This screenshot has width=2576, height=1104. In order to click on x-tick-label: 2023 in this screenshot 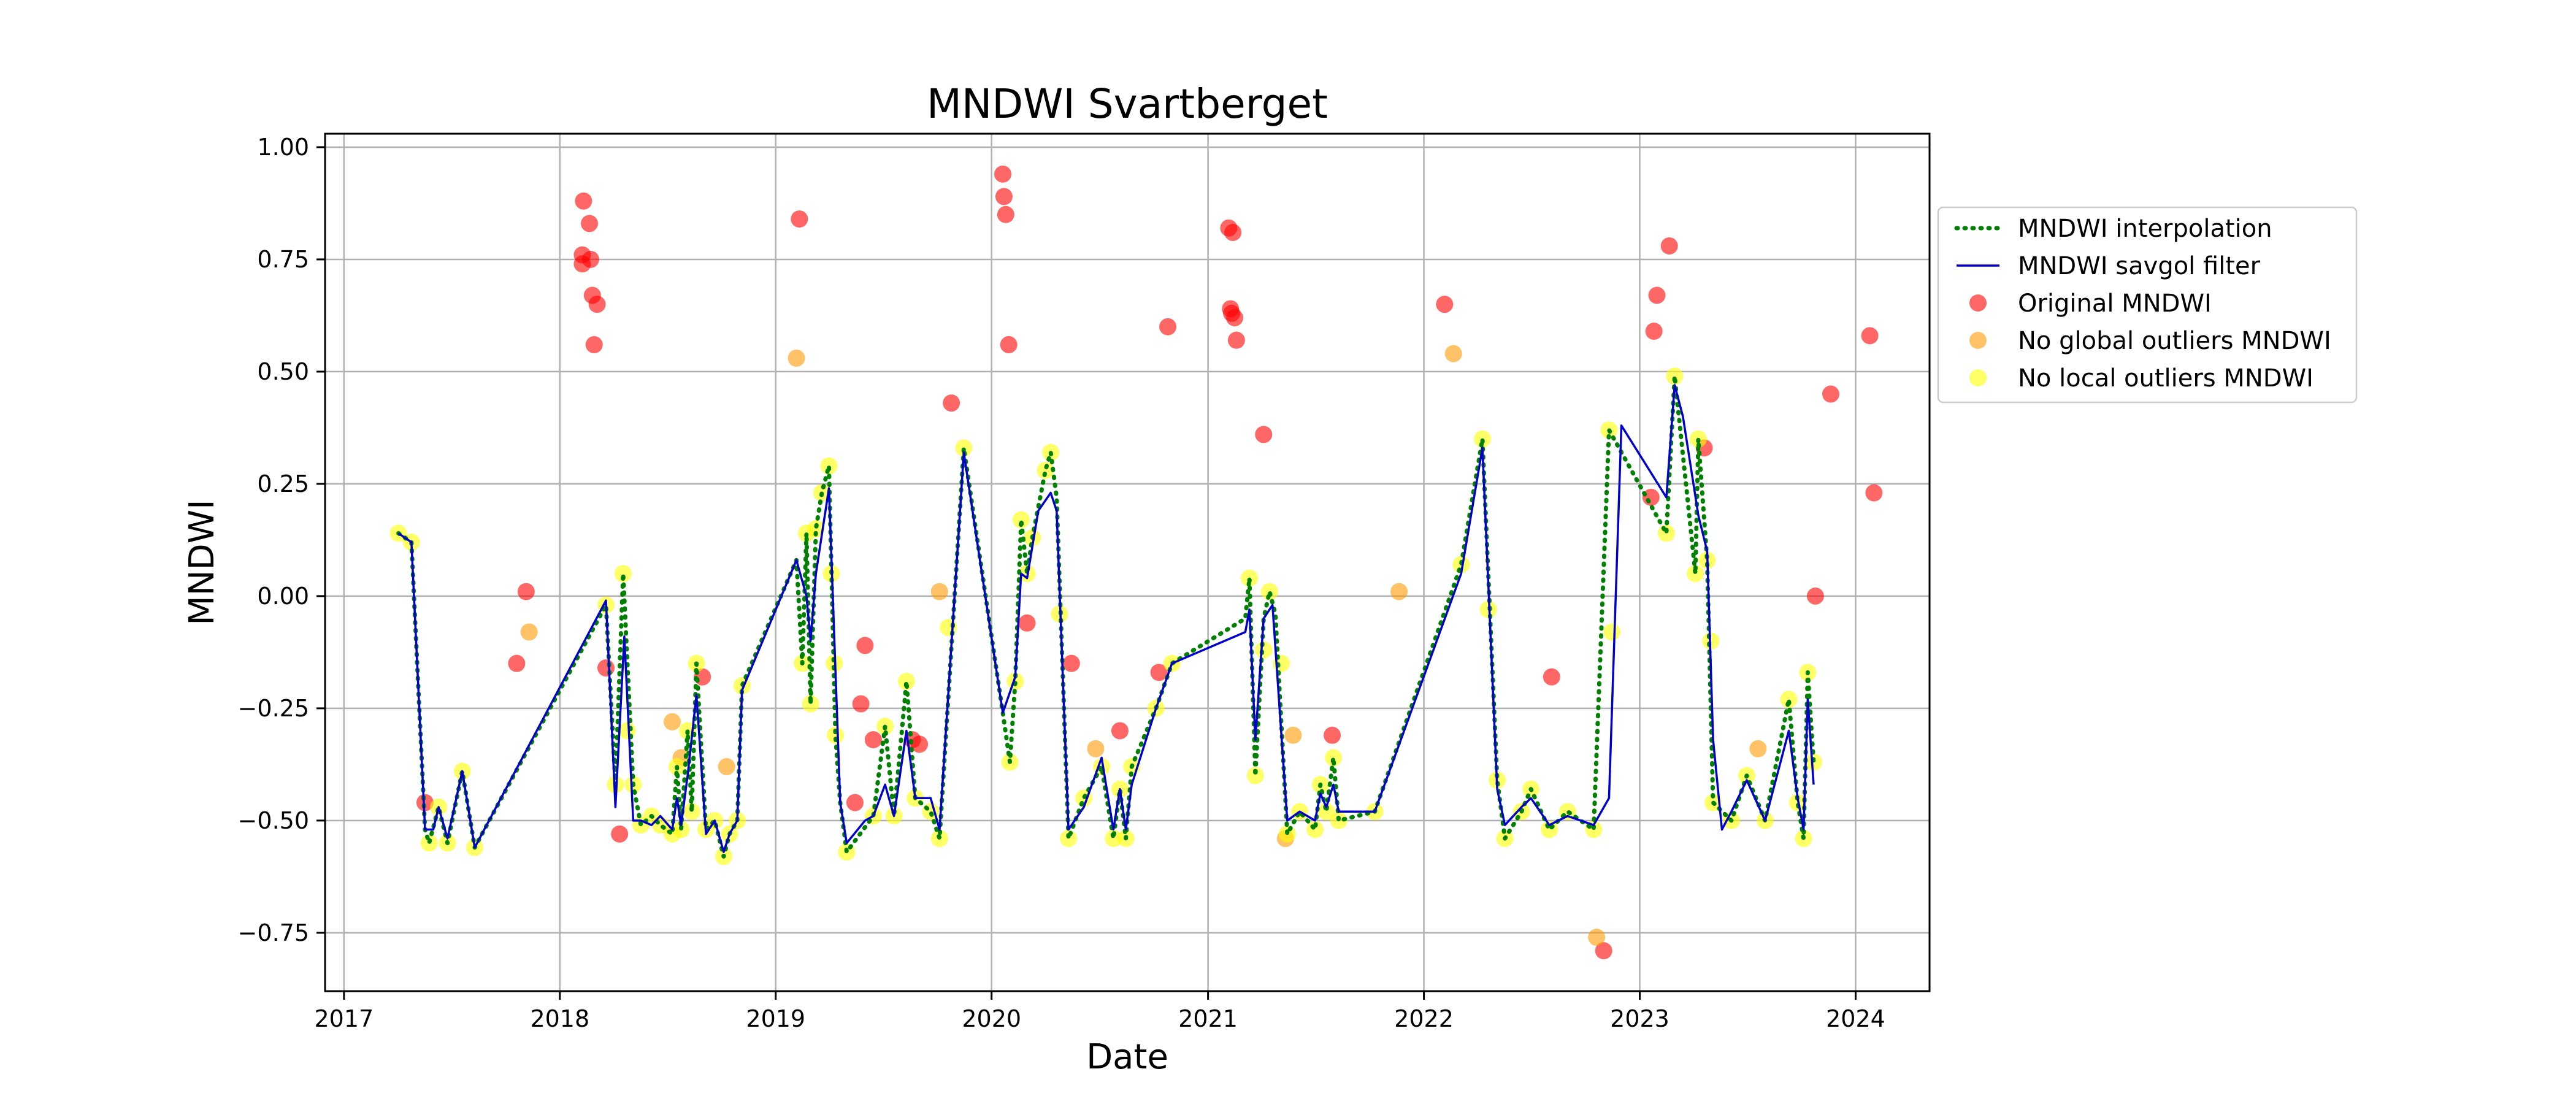, I will do `click(1639, 1018)`.